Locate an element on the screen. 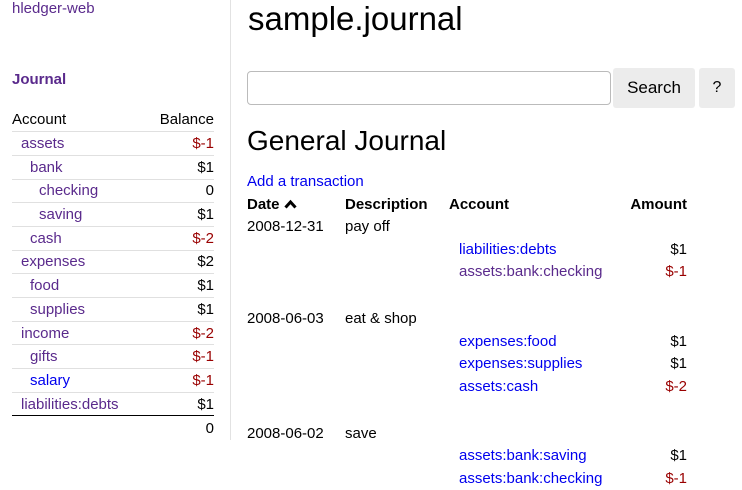 This screenshot has width=742, height=490. posting-account-link: liabilities:debts is located at coordinates (508, 249).